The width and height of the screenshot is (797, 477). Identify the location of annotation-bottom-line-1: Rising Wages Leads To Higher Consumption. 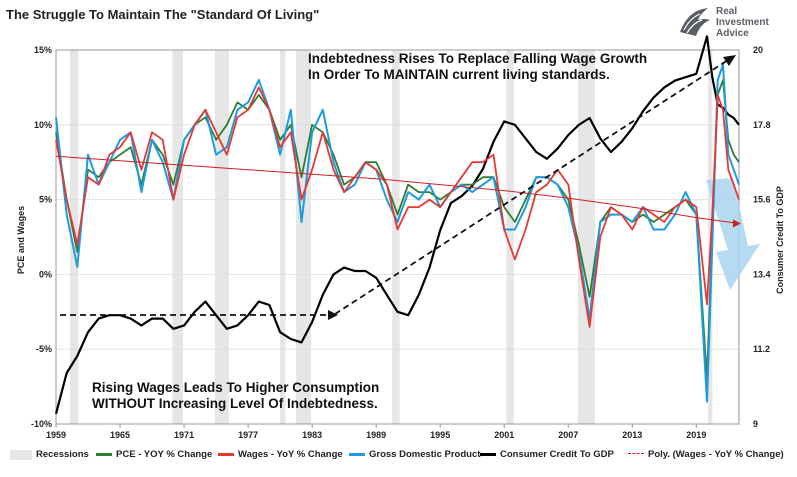
(236, 387).